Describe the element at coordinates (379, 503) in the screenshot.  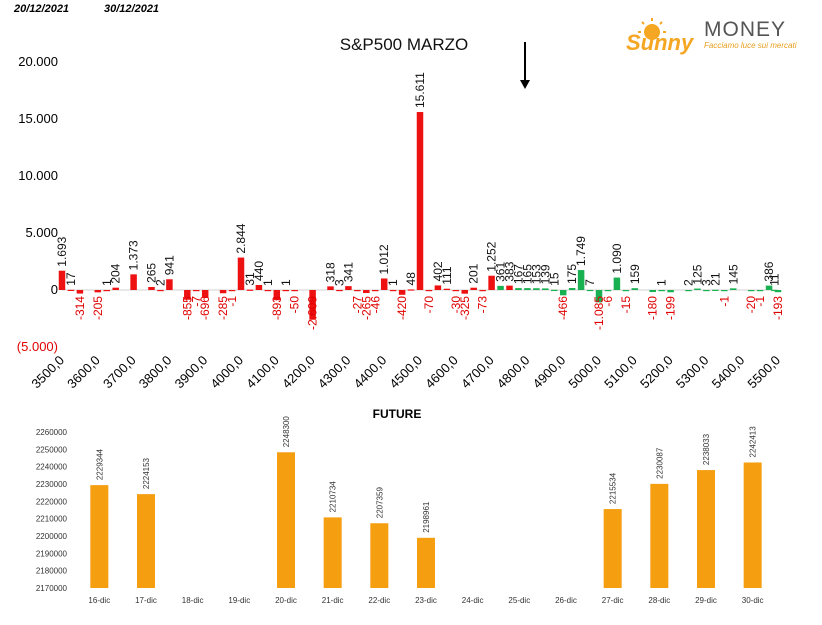
I see `future-bar-value-label: 2207359` at that location.